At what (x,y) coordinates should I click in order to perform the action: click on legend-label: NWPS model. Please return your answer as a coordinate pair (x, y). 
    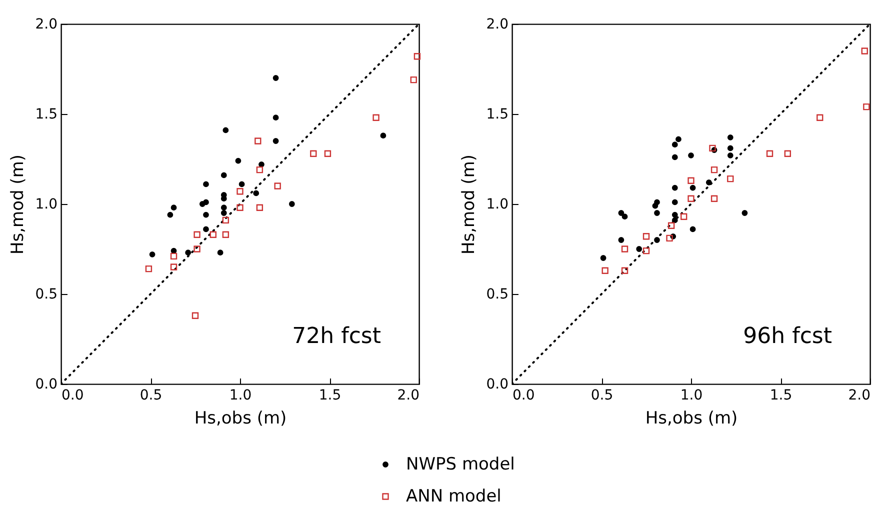
    Looking at the image, I should click on (460, 464).